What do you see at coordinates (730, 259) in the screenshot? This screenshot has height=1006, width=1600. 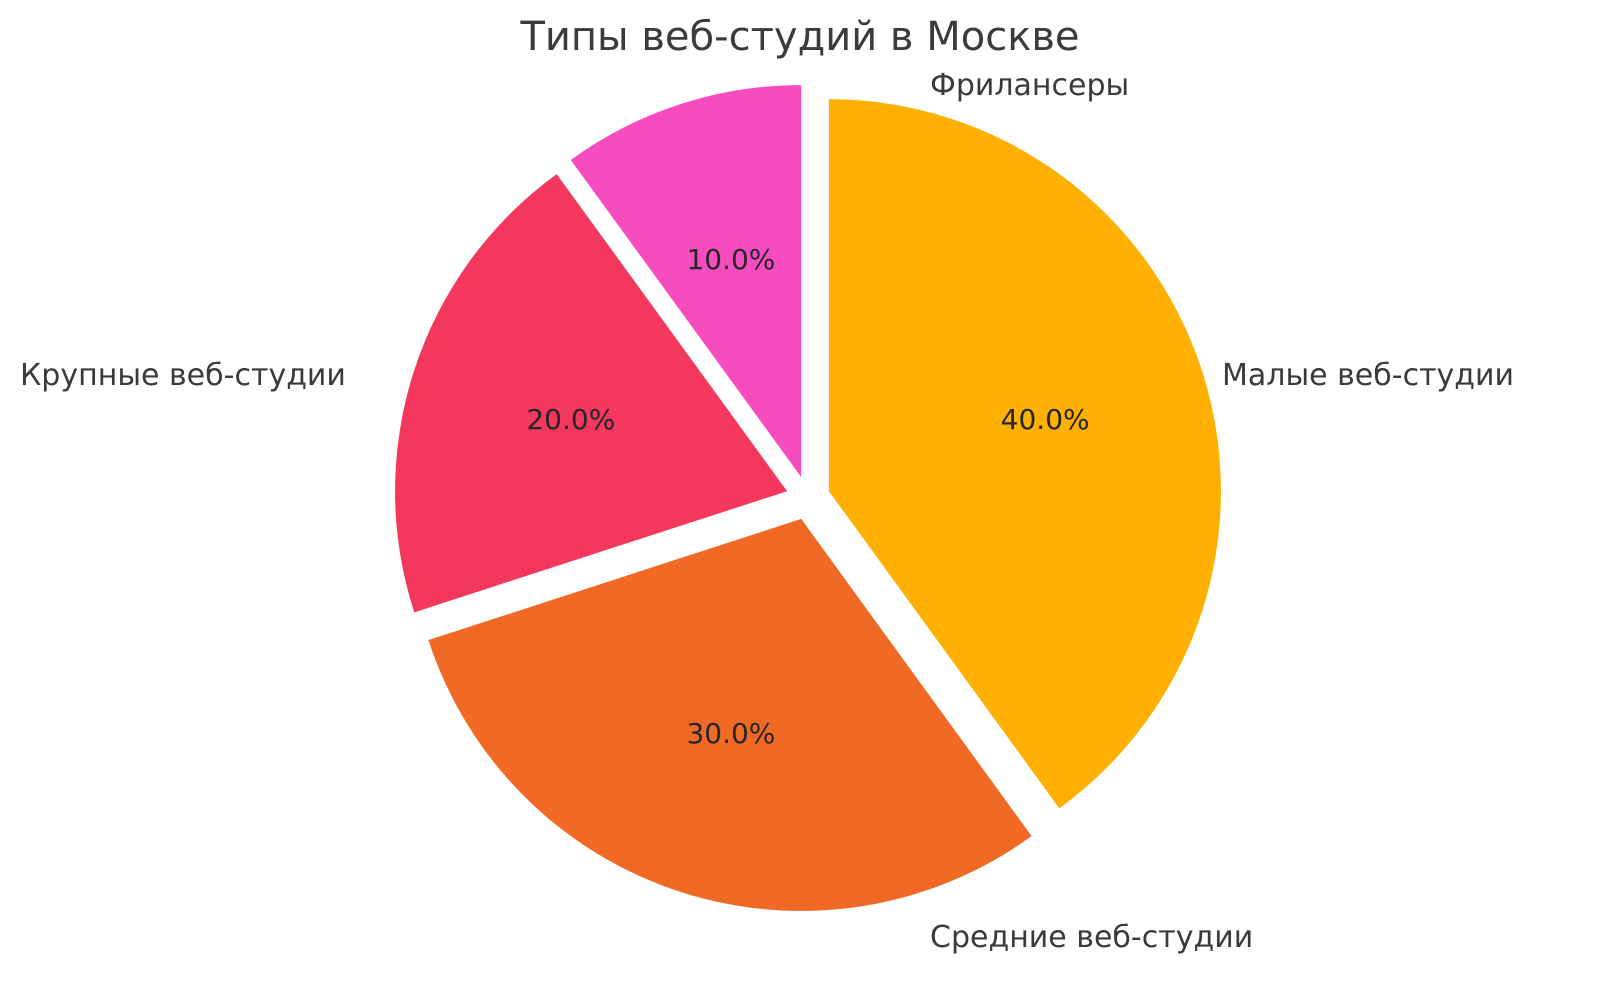 I see `pie-slice-percent: 10.0%` at bounding box center [730, 259].